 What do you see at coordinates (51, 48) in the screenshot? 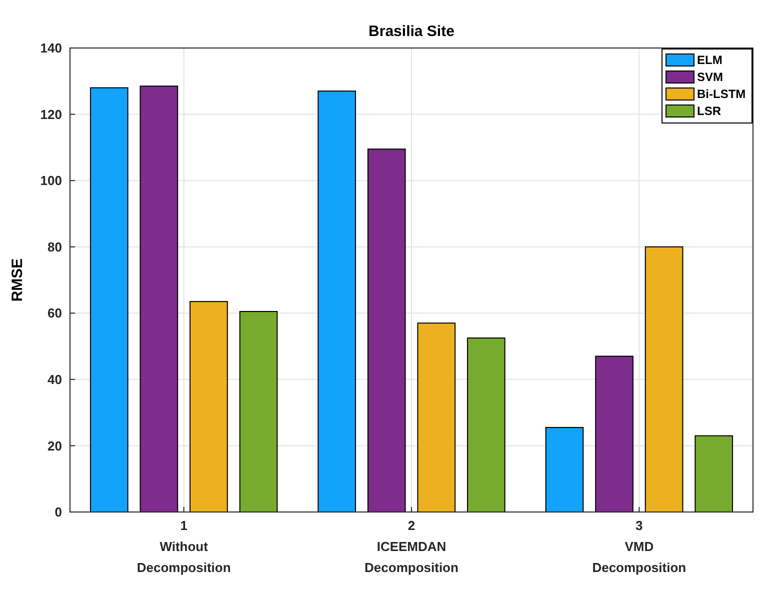
I see `y-tick-label: 140` at bounding box center [51, 48].